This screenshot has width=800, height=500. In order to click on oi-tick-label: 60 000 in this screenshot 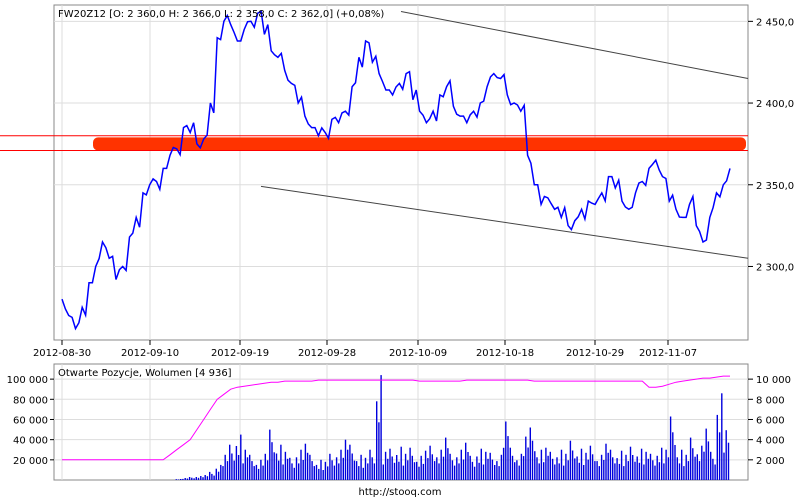, I will do `click(30, 420)`.